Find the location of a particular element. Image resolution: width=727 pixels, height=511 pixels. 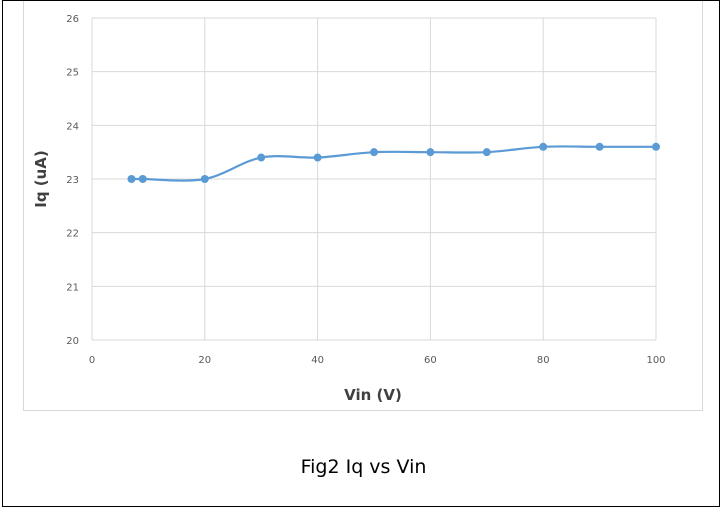

x-tick-label: 80 is located at coordinates (543, 360).